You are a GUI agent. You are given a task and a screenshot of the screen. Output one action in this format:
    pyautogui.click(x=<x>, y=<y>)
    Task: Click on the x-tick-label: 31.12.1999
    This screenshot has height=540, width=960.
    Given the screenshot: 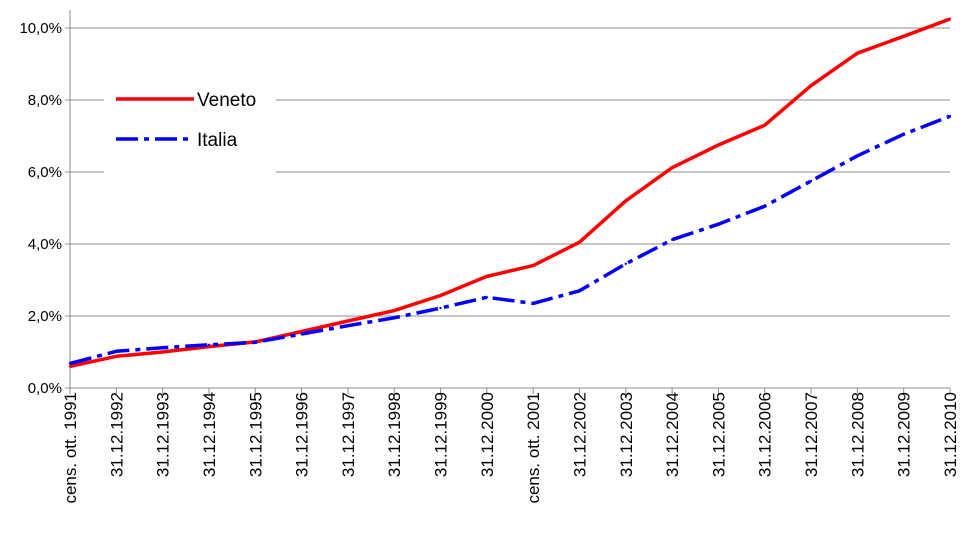 What is the action you would take?
    pyautogui.click(x=441, y=434)
    